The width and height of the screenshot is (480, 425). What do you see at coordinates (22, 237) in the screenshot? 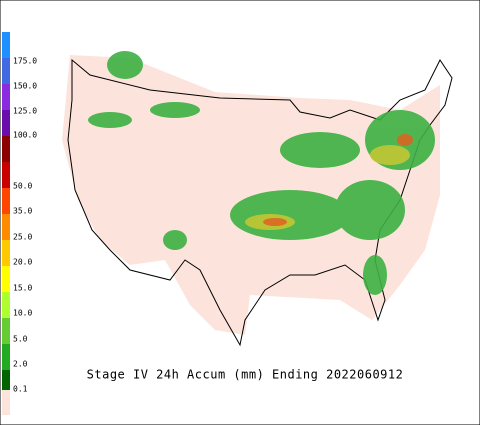
I see `legend-label: 25.0` at bounding box center [22, 237].